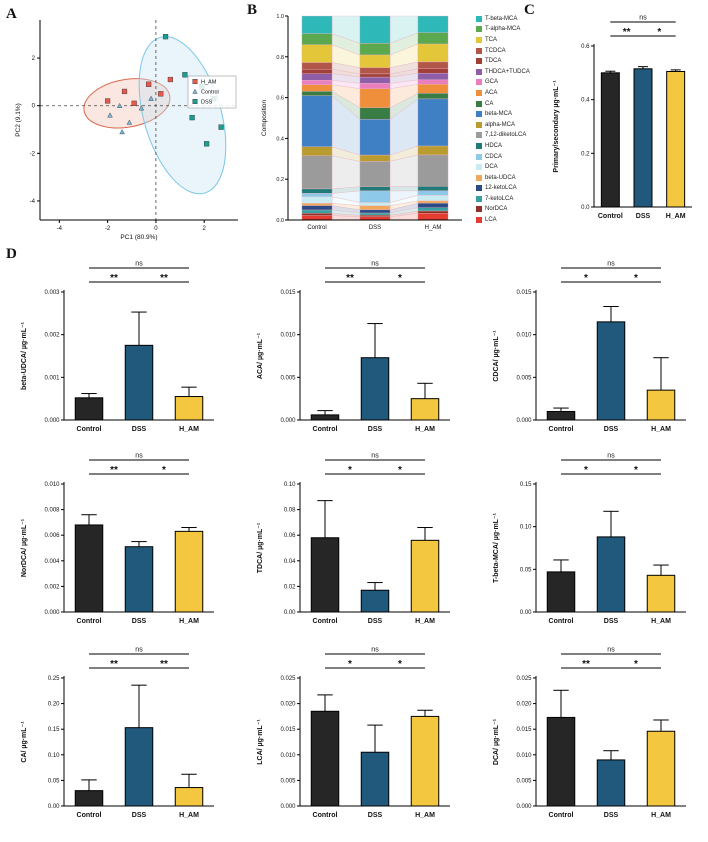 This screenshot has height=842, width=708. What do you see at coordinates (503, 136) in the screenshot?
I see `legend-item: 7,12-diketoLCA` at bounding box center [503, 136].